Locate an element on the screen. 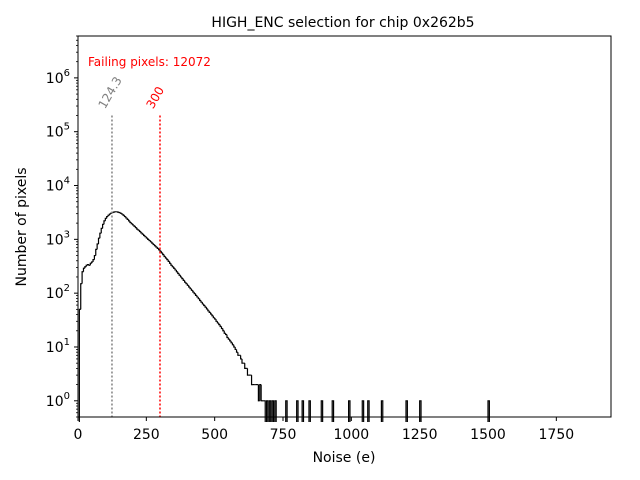 The image size is (640, 480). y-tick-label: 10⁴ is located at coordinates (58, 185).